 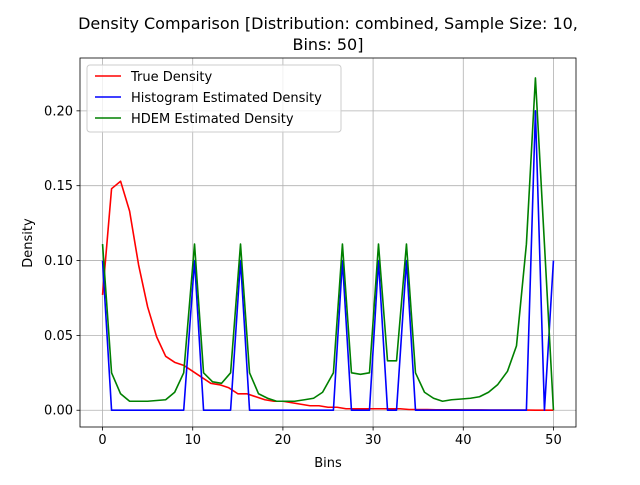 What do you see at coordinates (553, 440) in the screenshot?
I see `x-tick-label: 50` at bounding box center [553, 440].